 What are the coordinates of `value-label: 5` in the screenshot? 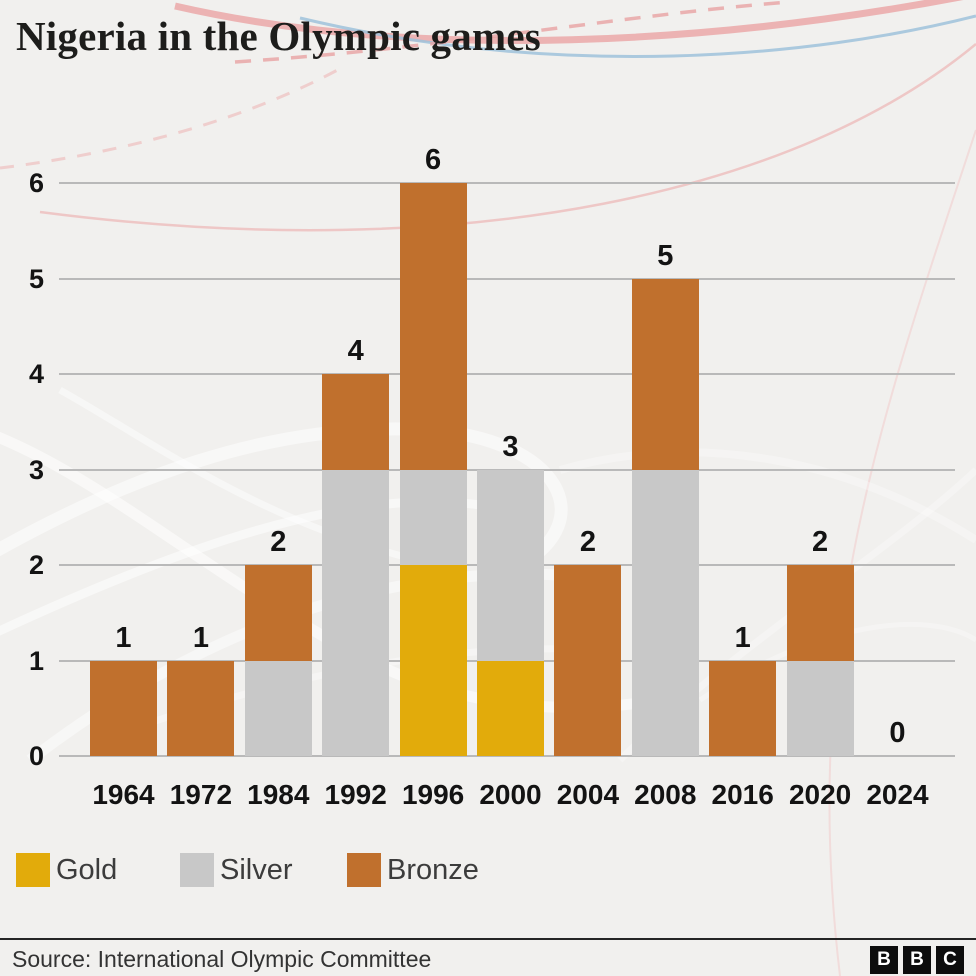 It's located at (665, 255).